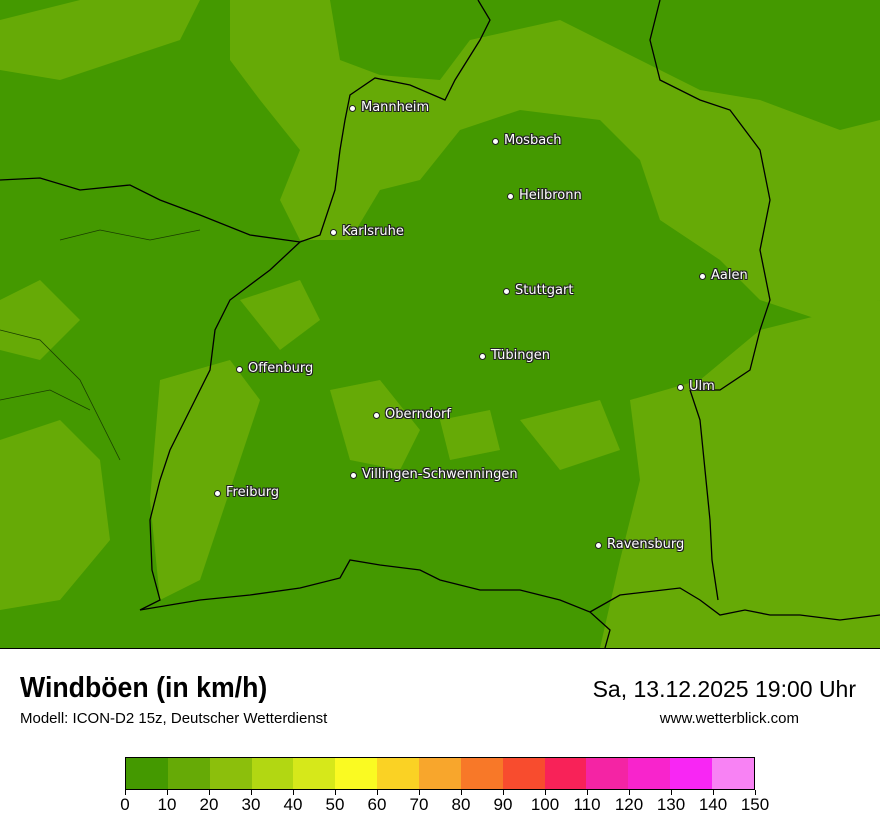  I want to click on city-label: Aalen, so click(729, 275).